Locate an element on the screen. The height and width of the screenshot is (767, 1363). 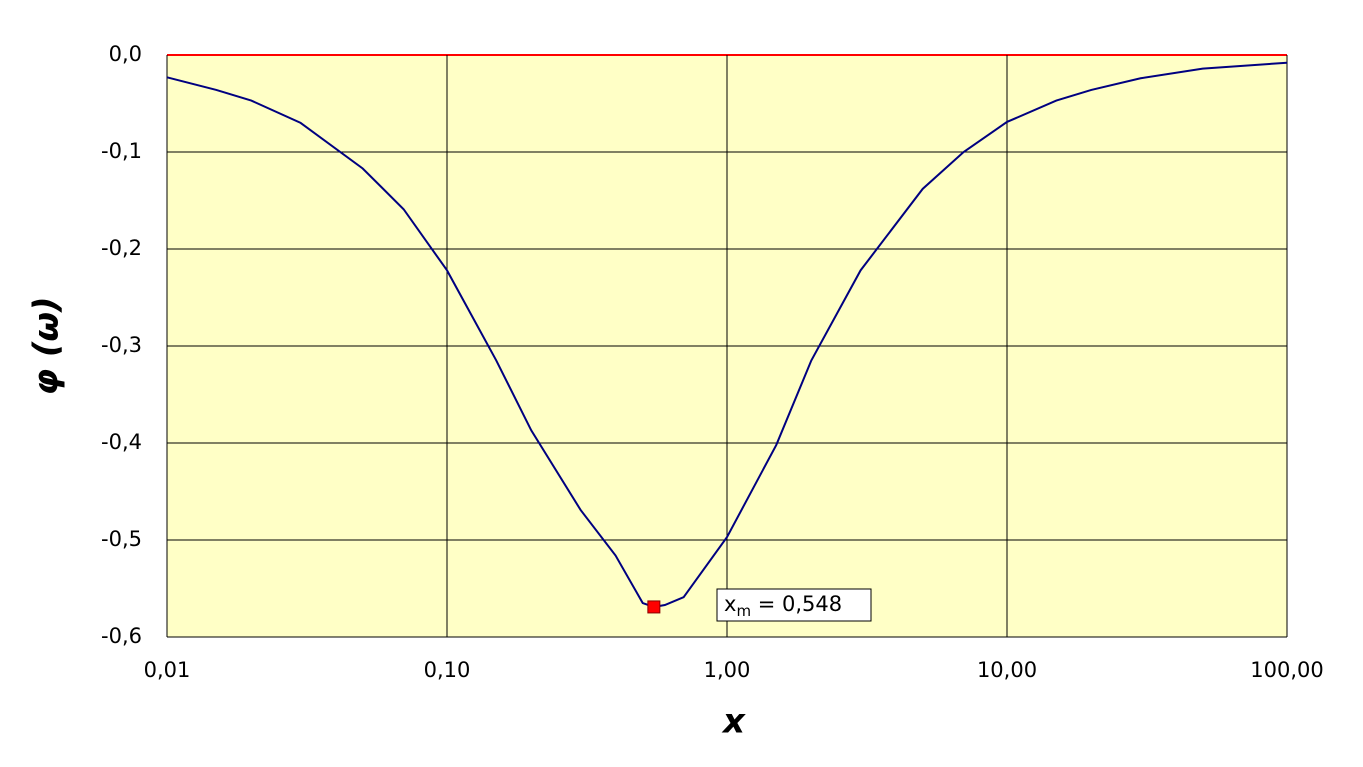
y-tick-label: -0,5 is located at coordinates (121, 539).